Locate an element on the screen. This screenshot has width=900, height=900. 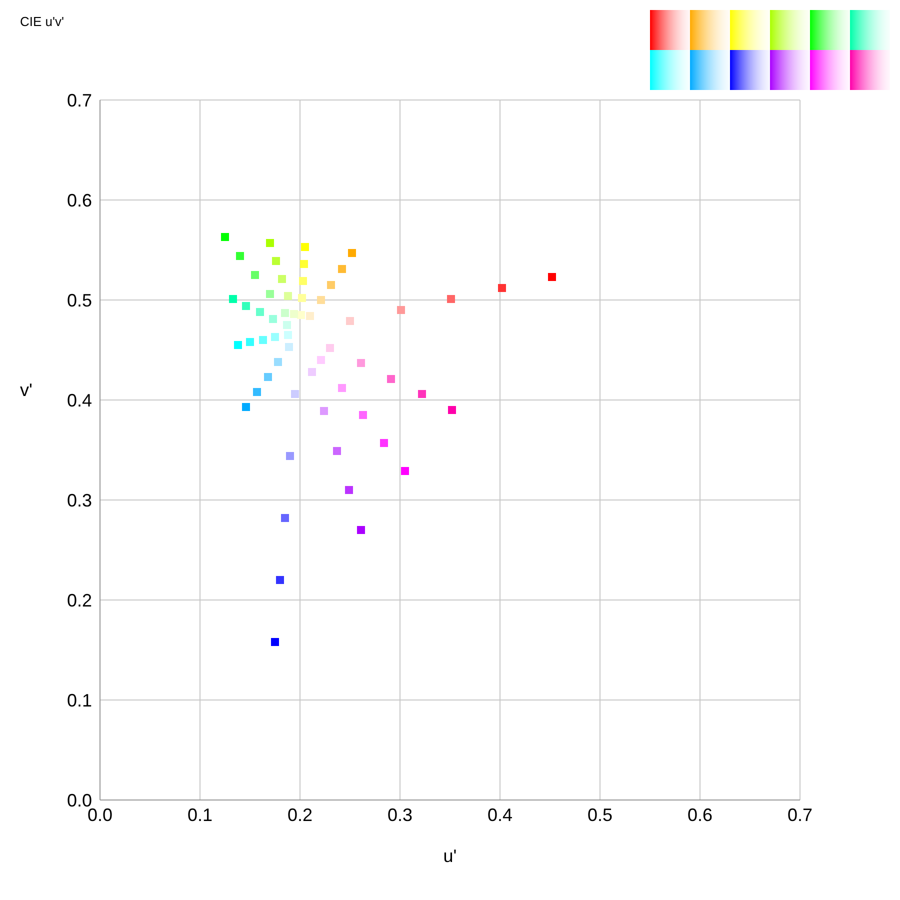
x-tick-label: 0.7 is located at coordinates (800, 814).